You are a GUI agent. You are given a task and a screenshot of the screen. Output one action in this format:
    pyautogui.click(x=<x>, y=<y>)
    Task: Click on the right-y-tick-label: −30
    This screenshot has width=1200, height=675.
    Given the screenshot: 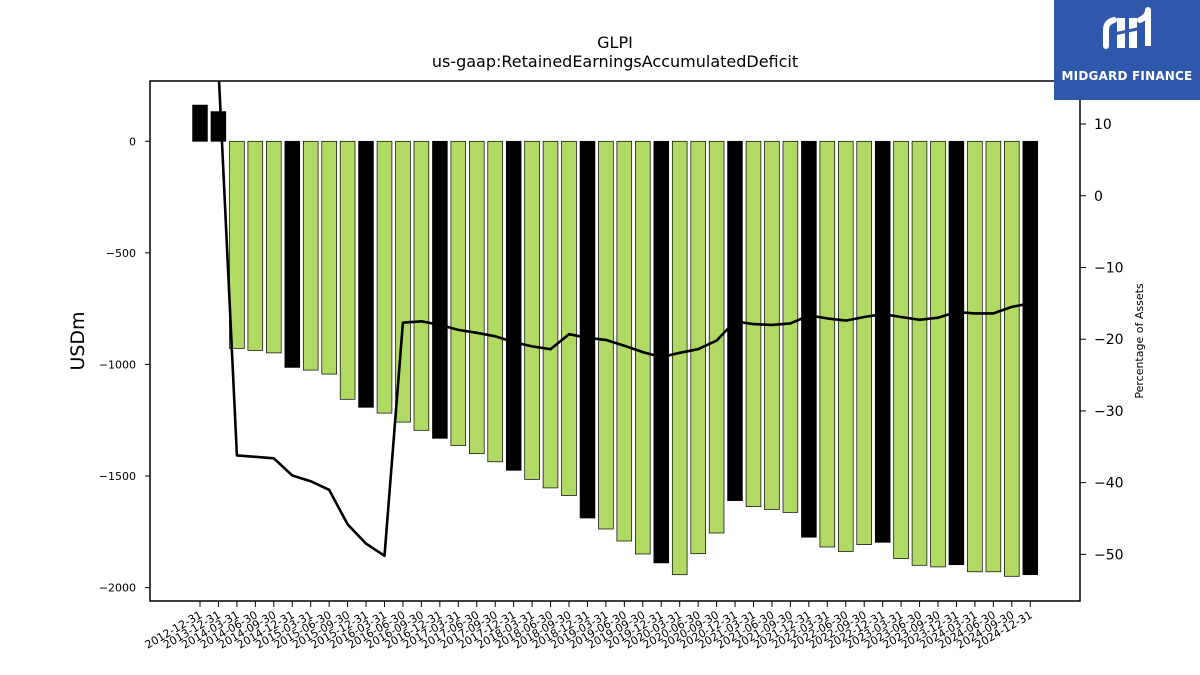 What is the action you would take?
    pyautogui.click(x=1109, y=412)
    